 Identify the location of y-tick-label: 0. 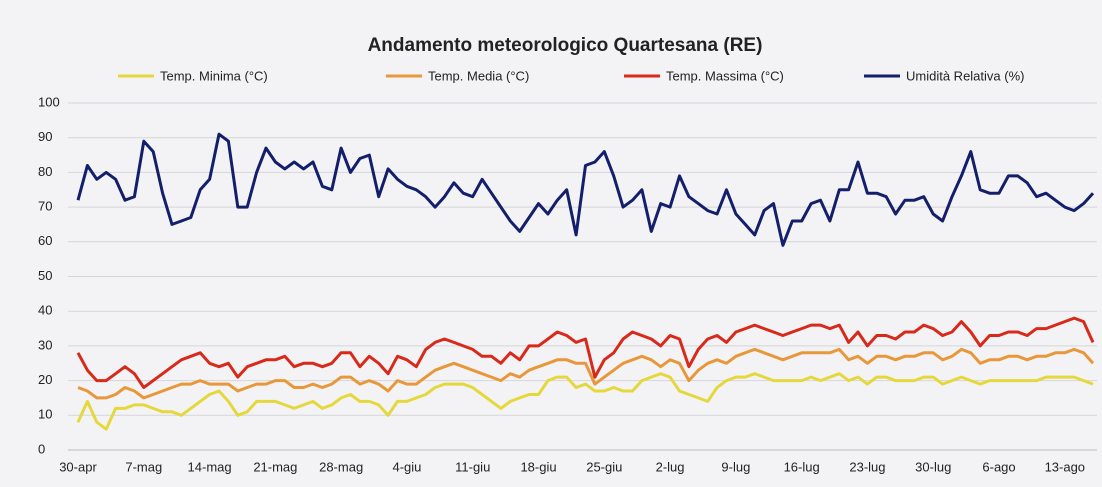
(41, 448).